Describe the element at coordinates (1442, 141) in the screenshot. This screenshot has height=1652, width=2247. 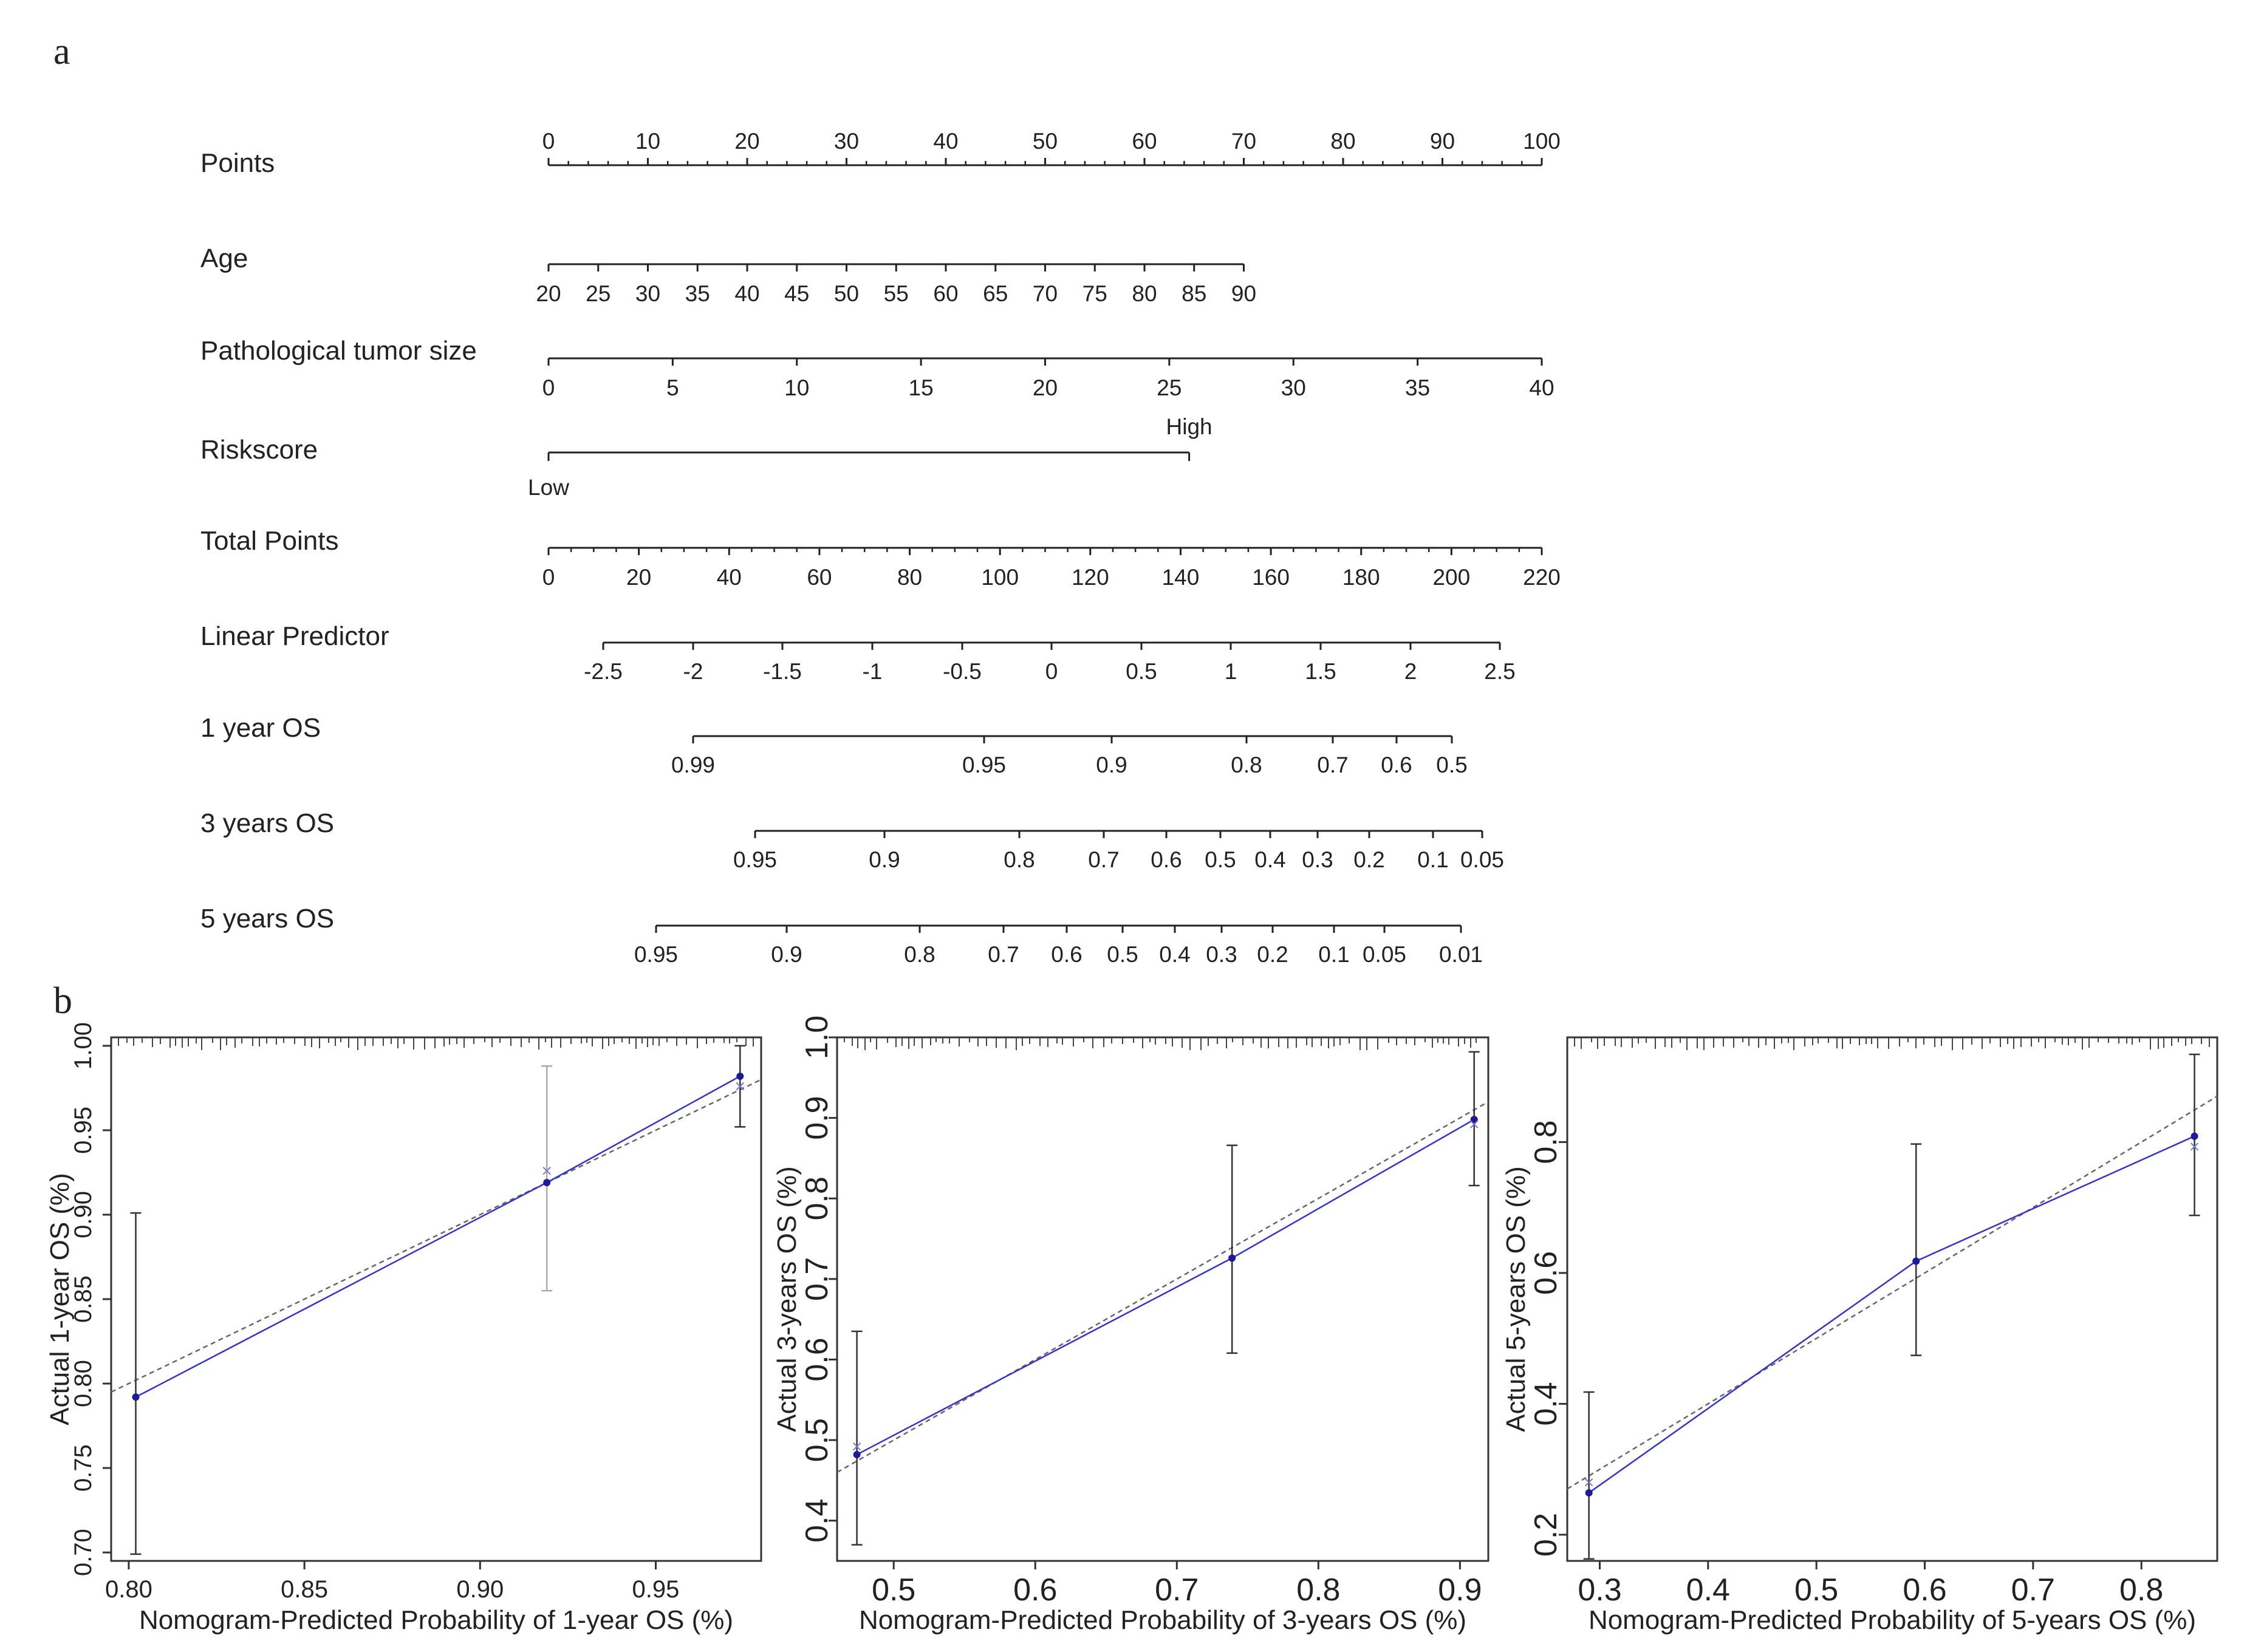
I see `nomogram-tick-label: 90` at that location.